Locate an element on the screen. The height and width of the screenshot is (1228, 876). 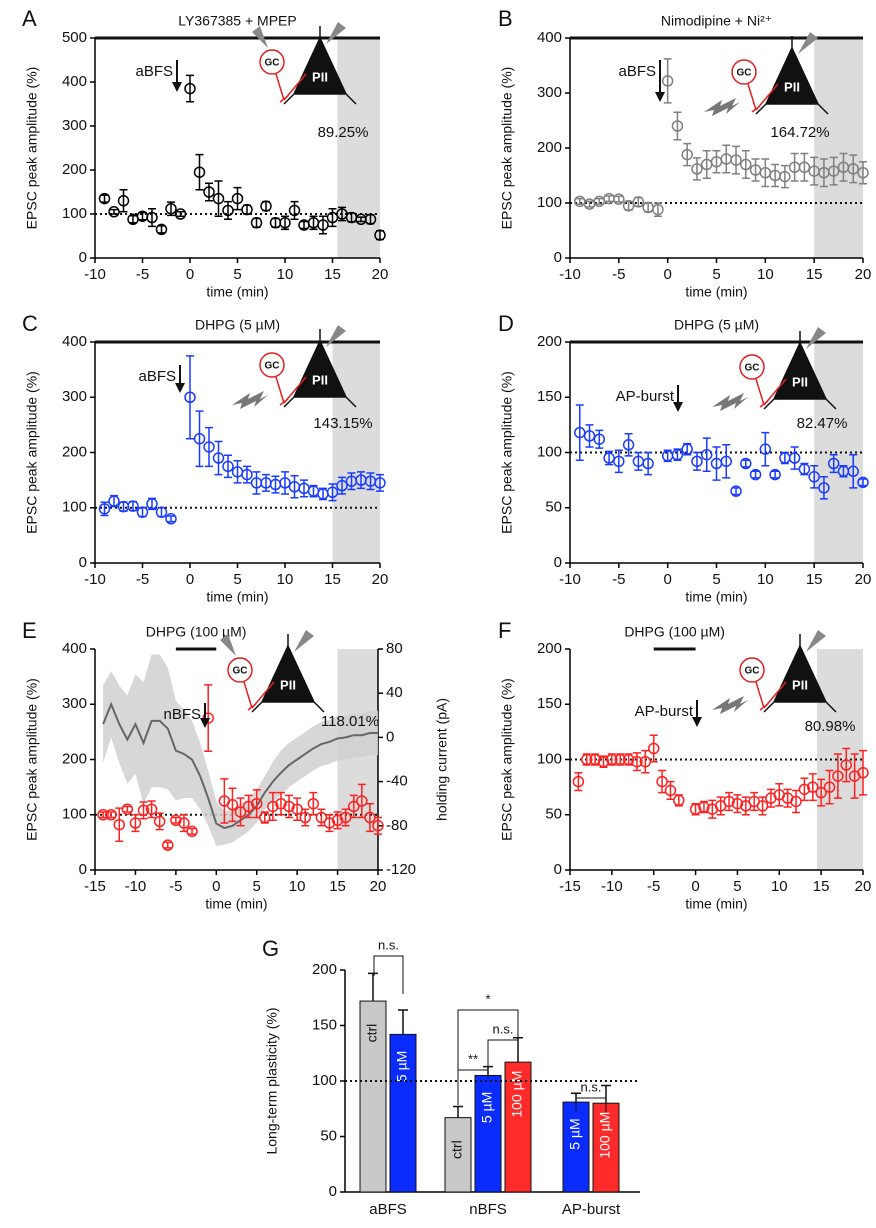
gc-label: GC is located at coordinates (272, 63).